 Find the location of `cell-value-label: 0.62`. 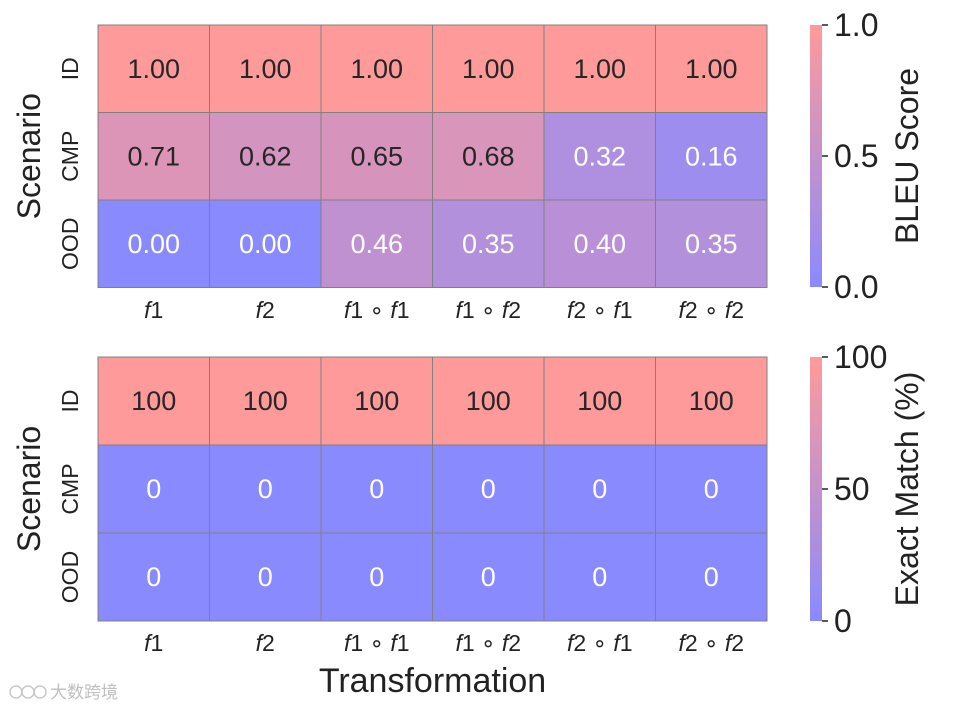

cell-value-label: 0.62 is located at coordinates (265, 156).